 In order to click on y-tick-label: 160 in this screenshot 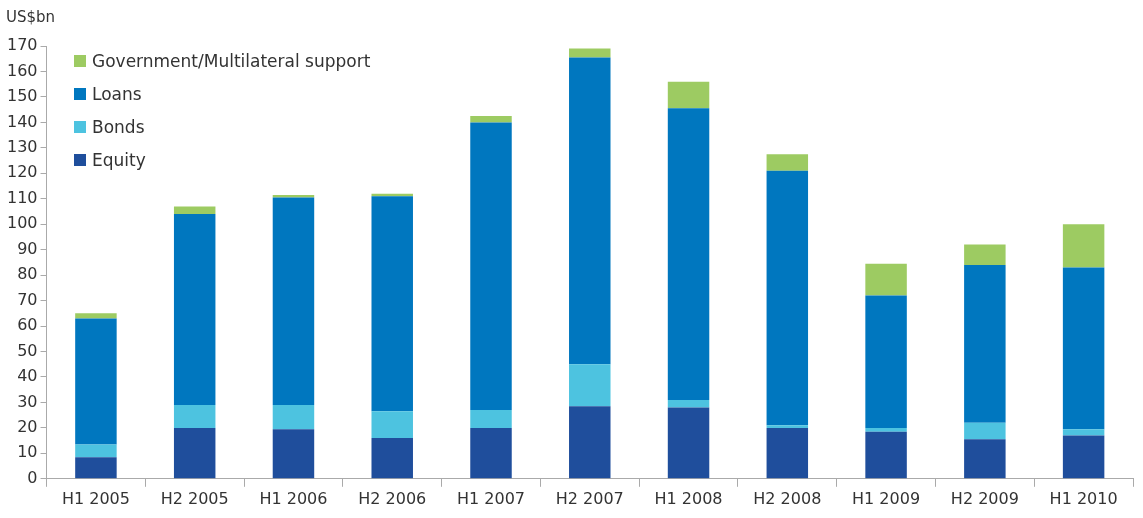, I will do `click(22, 70)`.